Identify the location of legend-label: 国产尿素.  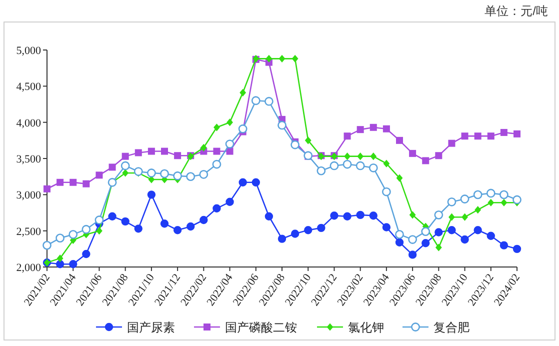
(151, 327).